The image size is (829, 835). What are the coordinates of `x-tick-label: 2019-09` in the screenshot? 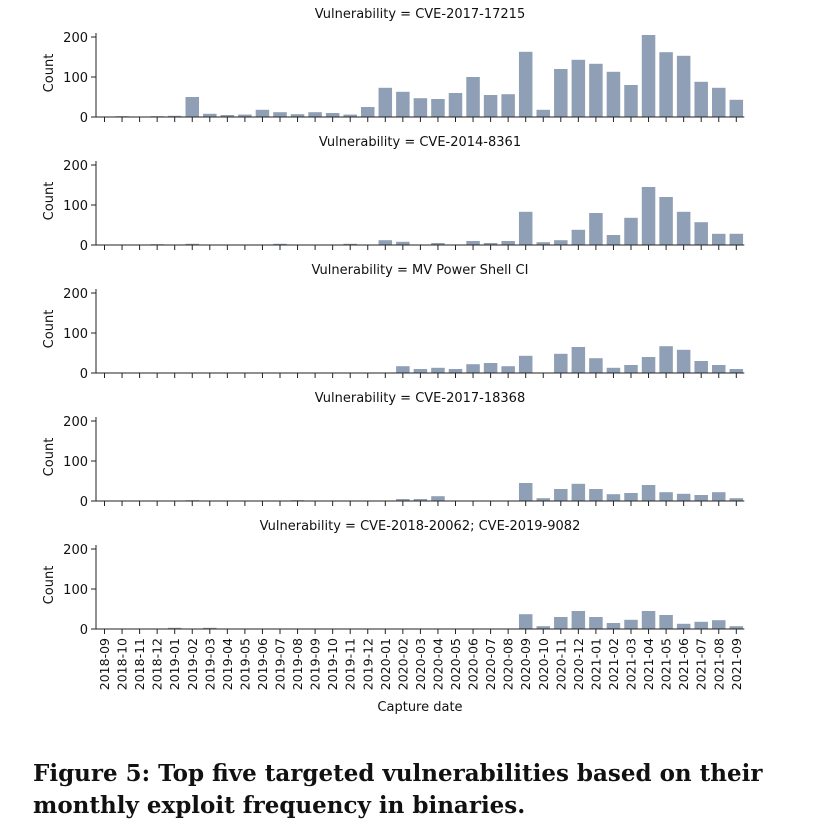 It's located at (315, 664).